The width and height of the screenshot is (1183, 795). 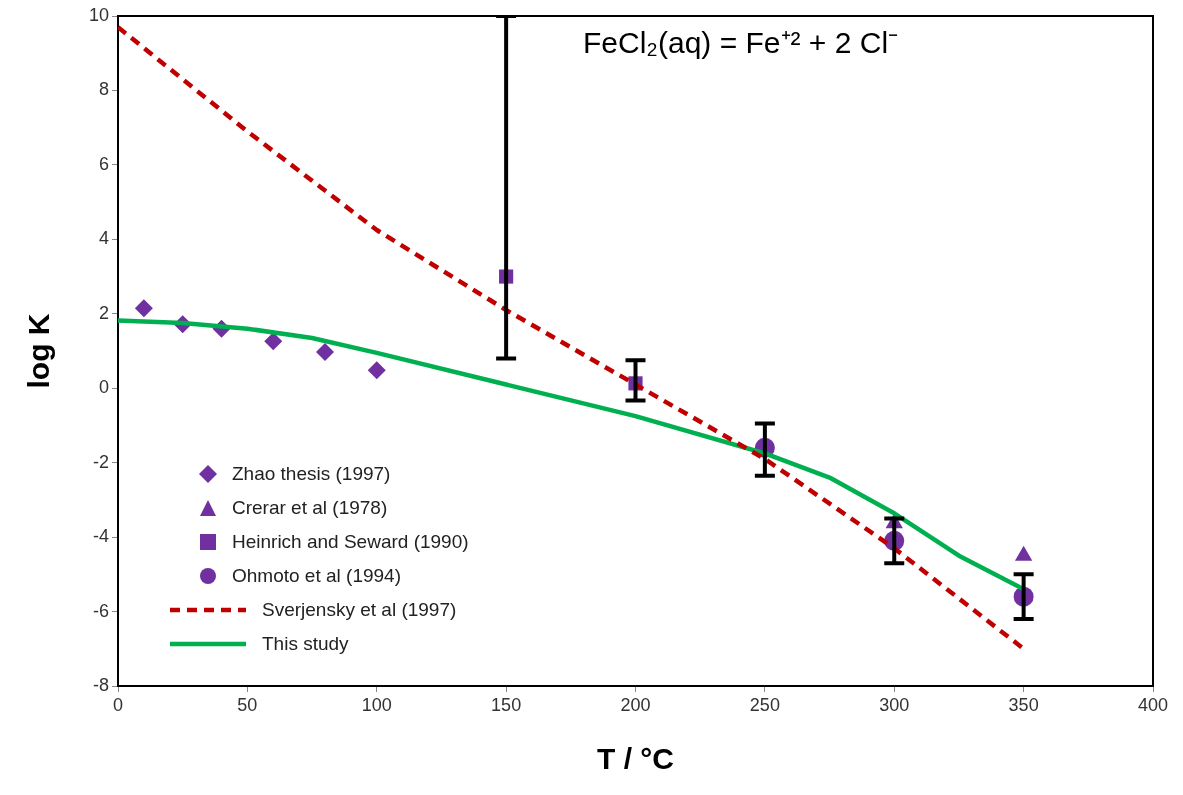 What do you see at coordinates (247, 704) in the screenshot?
I see `x-tick-label: 50` at bounding box center [247, 704].